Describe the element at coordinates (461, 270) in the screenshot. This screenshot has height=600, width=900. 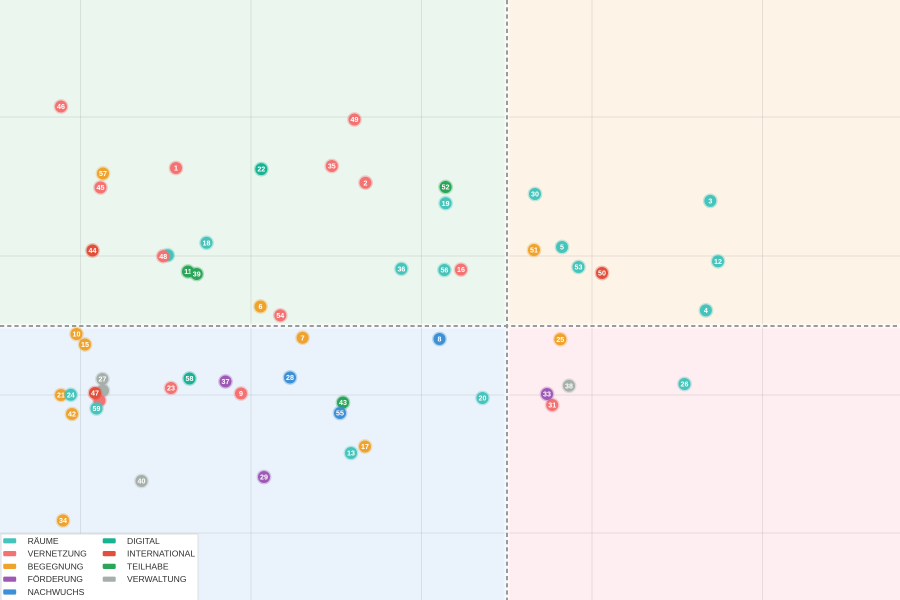
I see `svg-text: 16` at that location.